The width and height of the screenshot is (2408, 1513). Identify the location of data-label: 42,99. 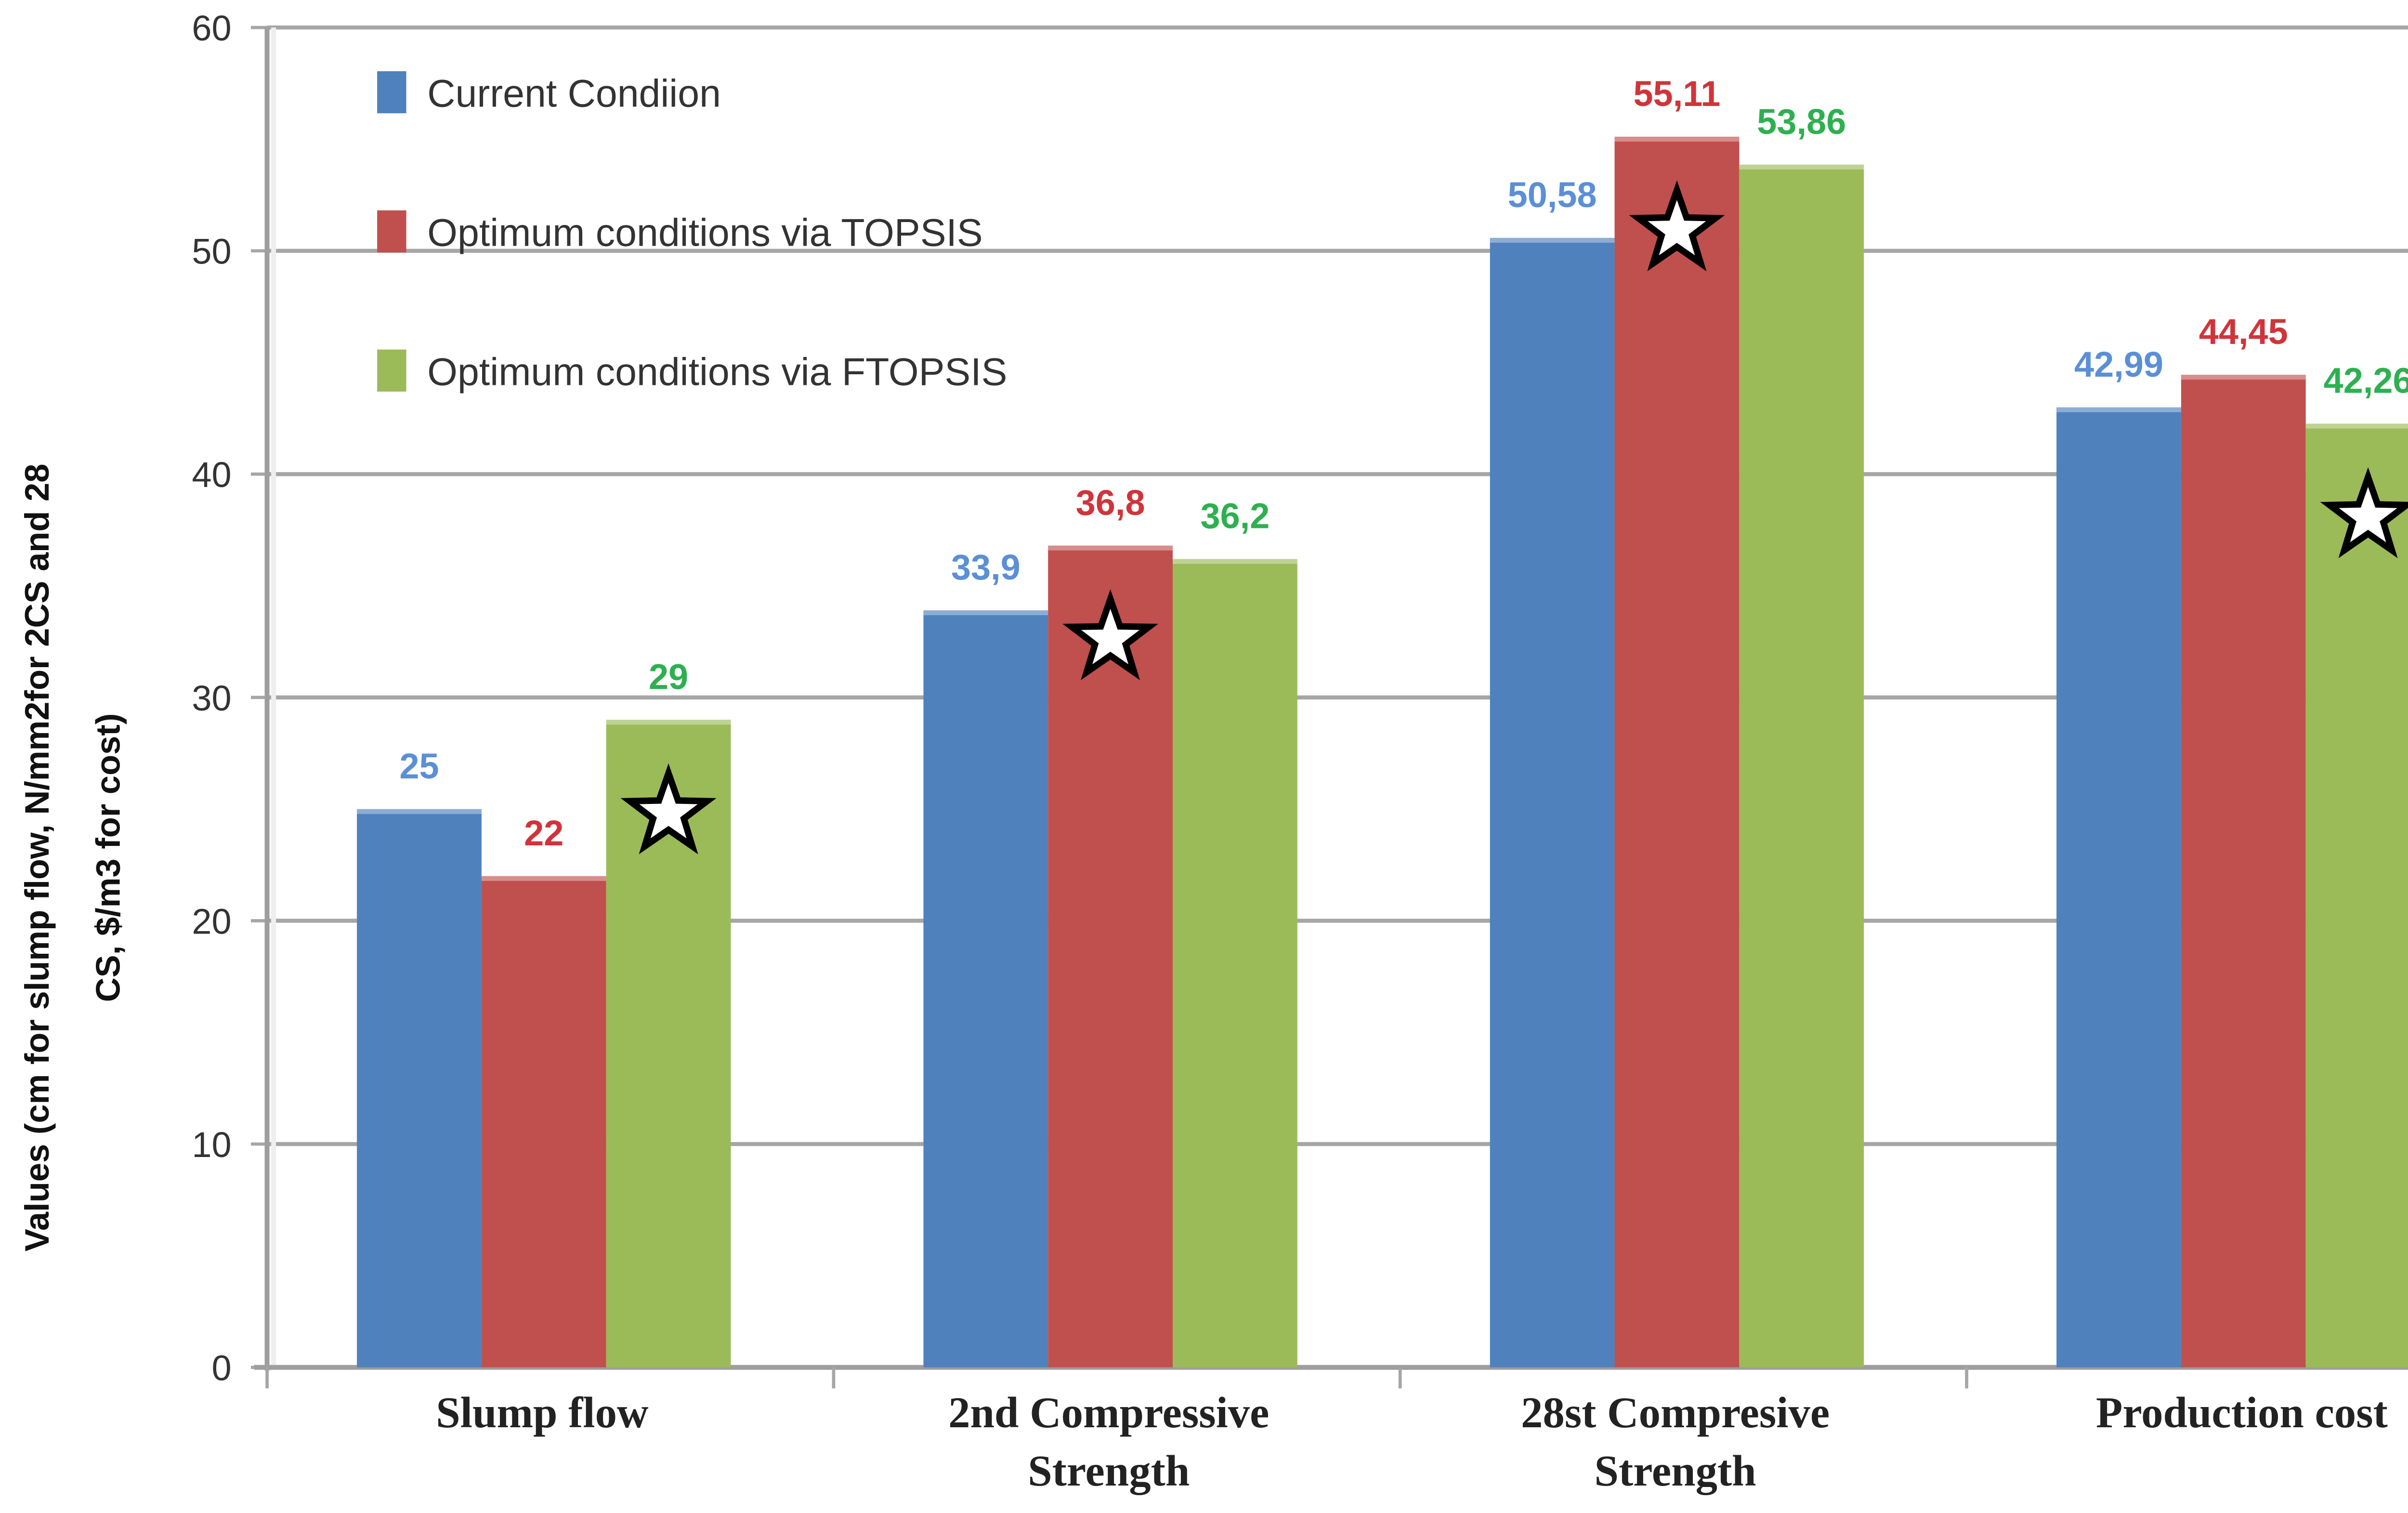
(2118, 364).